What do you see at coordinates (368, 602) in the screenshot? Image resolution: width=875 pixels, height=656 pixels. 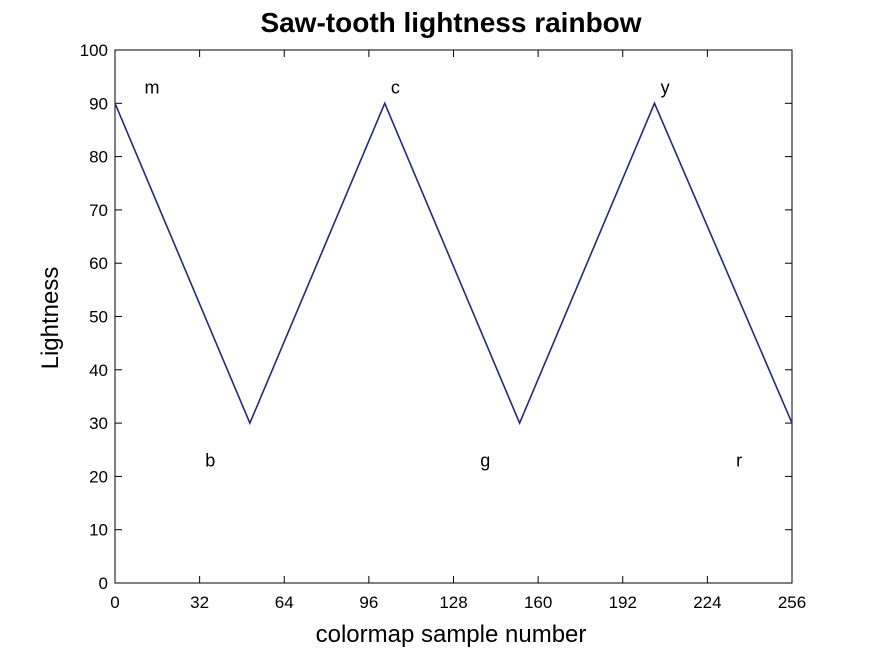 I see `x-tick-label: 96` at bounding box center [368, 602].